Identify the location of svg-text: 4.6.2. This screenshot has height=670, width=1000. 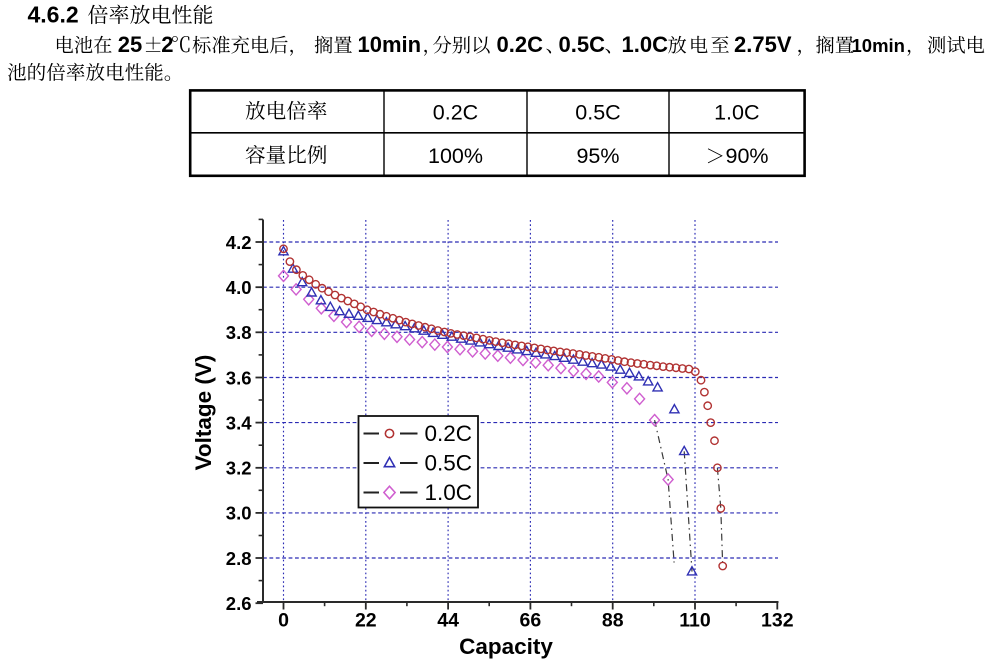
(53, 14).